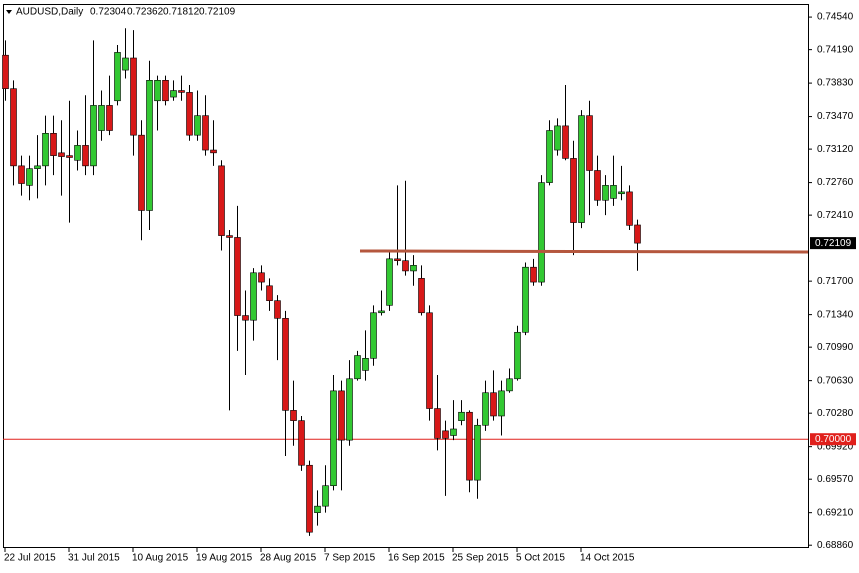 The width and height of the screenshot is (859, 573). Describe the element at coordinates (108, 12) in the screenshot. I see `header-open: 0.72304` at that location.